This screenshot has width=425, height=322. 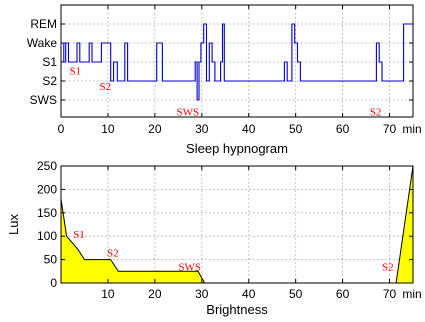 I want to click on y-tick-label: 150, so click(x=47, y=213).